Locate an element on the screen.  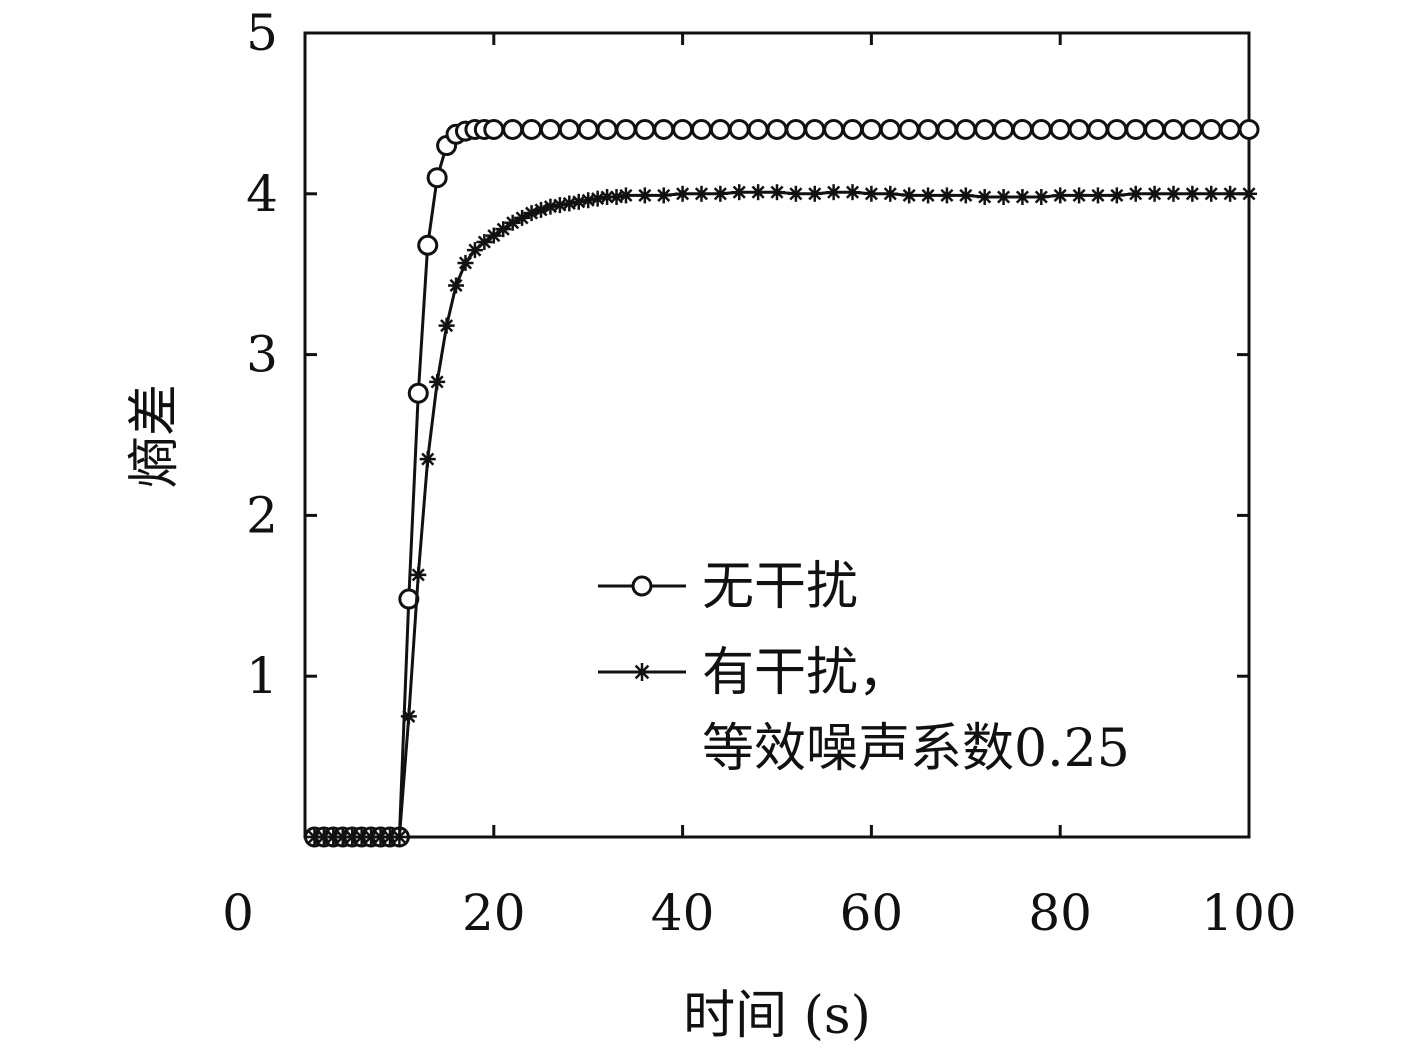
y-tick-label: 2 is located at coordinates (262, 515).